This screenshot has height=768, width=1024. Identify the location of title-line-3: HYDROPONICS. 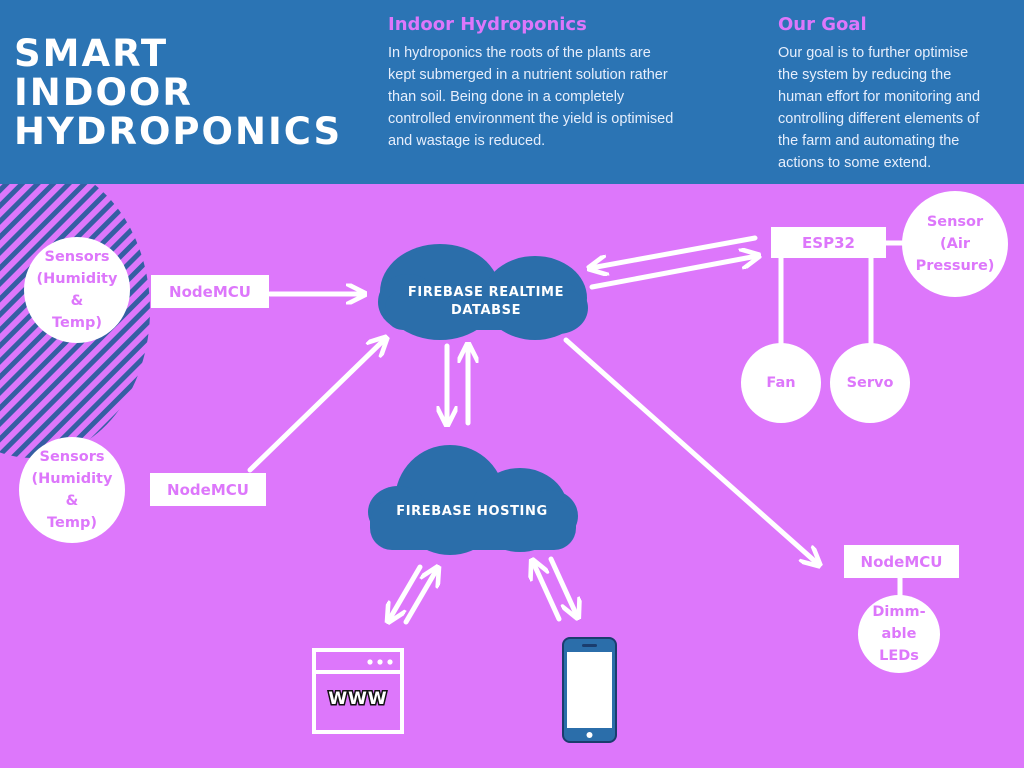
(178, 131).